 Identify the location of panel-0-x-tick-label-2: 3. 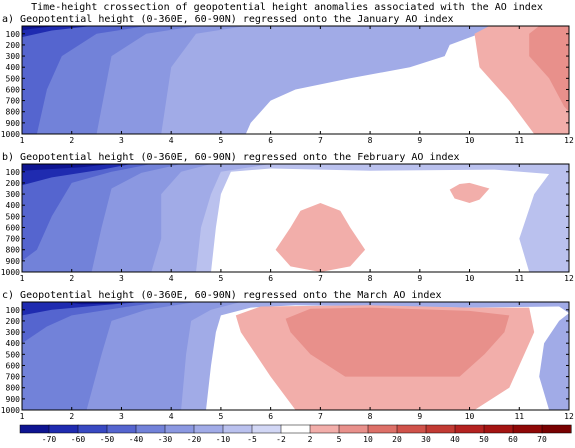
(121, 140).